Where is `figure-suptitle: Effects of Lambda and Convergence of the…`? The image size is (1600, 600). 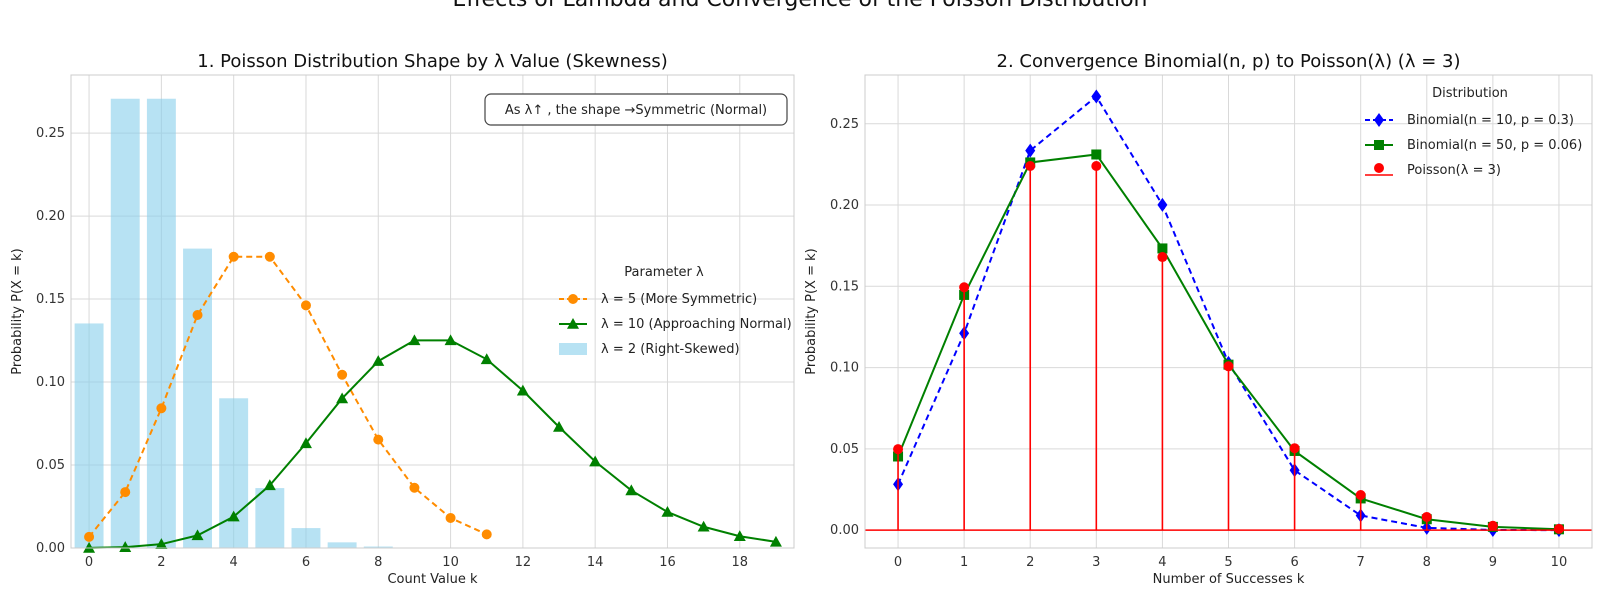
figure-suptitle: Effects of Lambda and Convergence of the… is located at coordinates (800, 6).